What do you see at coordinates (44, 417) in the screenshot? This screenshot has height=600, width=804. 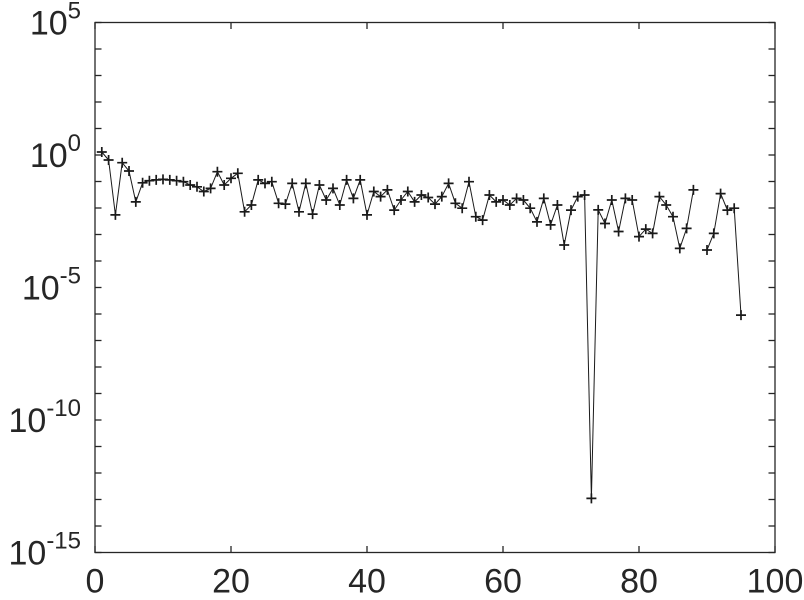 I see `y-tick-label: 10⁻¹⁰` at bounding box center [44, 417].